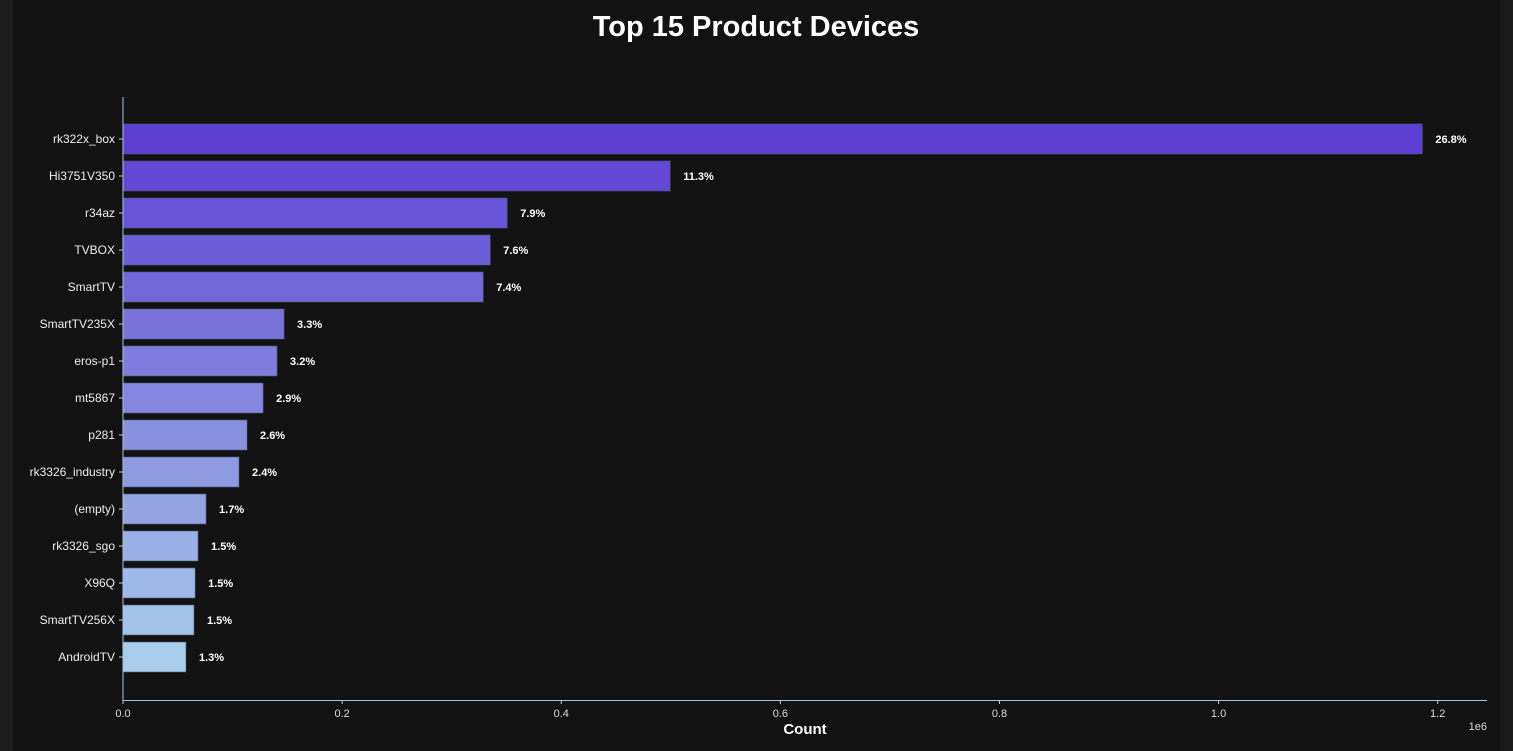  I want to click on y-tick-label: X96Q, so click(99, 583).